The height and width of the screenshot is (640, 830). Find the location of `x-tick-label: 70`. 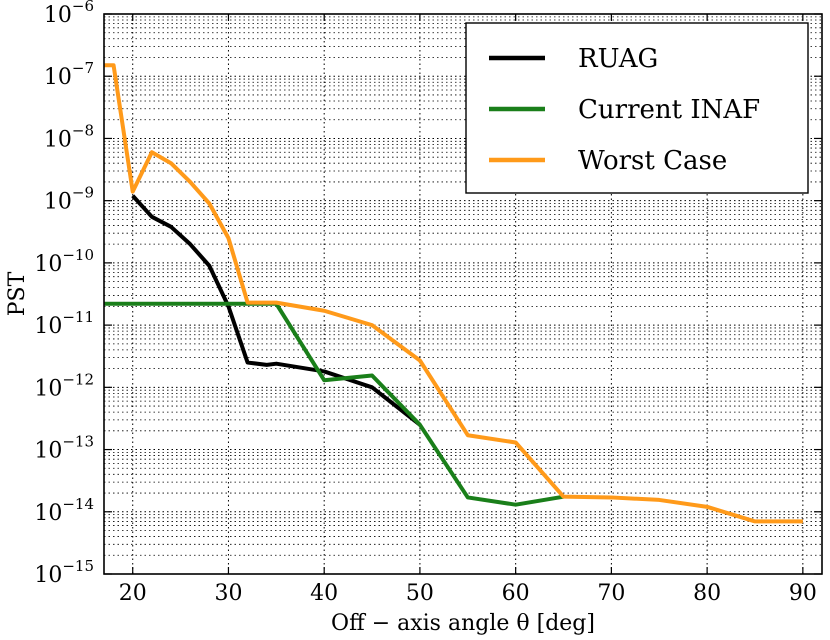

x-tick-label: 70 is located at coordinates (611, 593).